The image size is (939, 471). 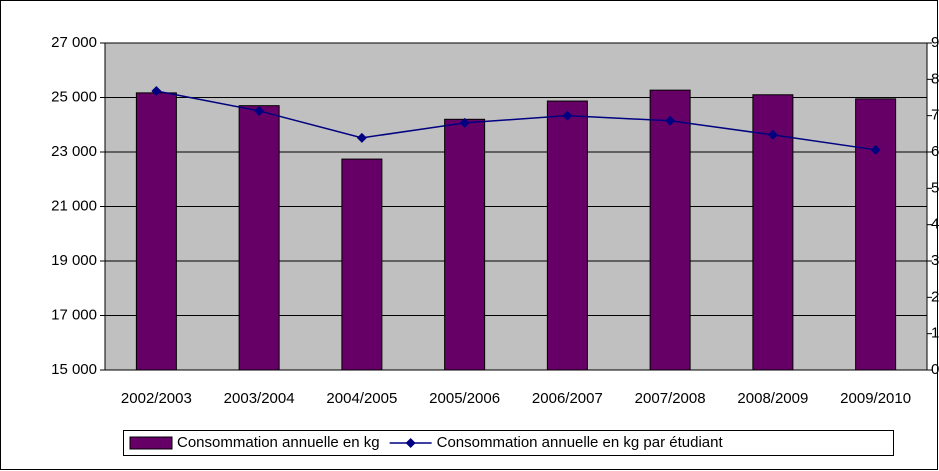 I want to click on x-tick-label: 2007/2008, so click(x=670, y=398).